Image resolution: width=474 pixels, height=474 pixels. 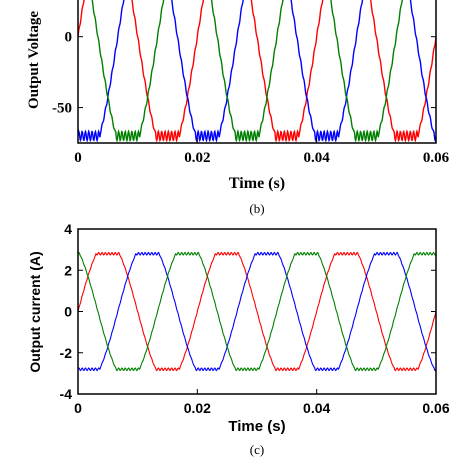 I want to click on y-tick-label: 2, so click(x=68, y=270).